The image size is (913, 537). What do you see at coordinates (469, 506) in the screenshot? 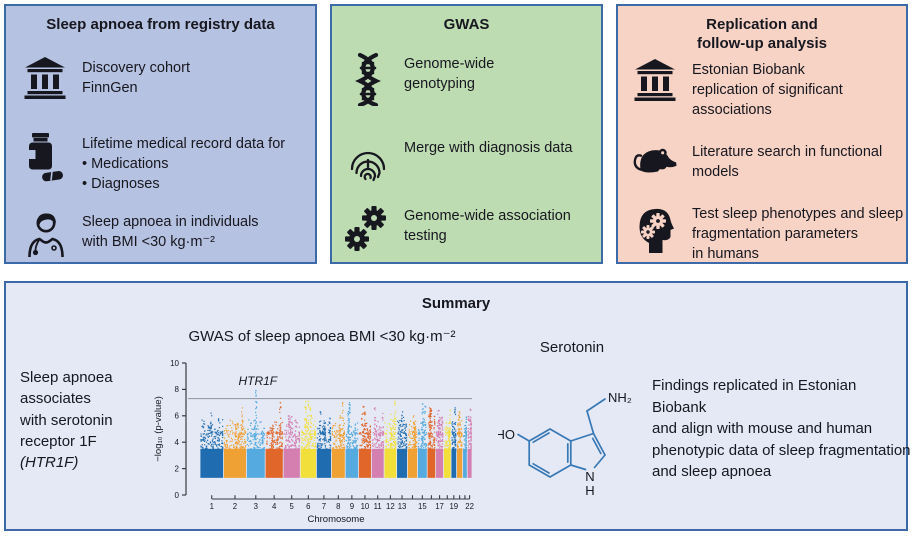
I see `svg-text: 22` at bounding box center [469, 506].